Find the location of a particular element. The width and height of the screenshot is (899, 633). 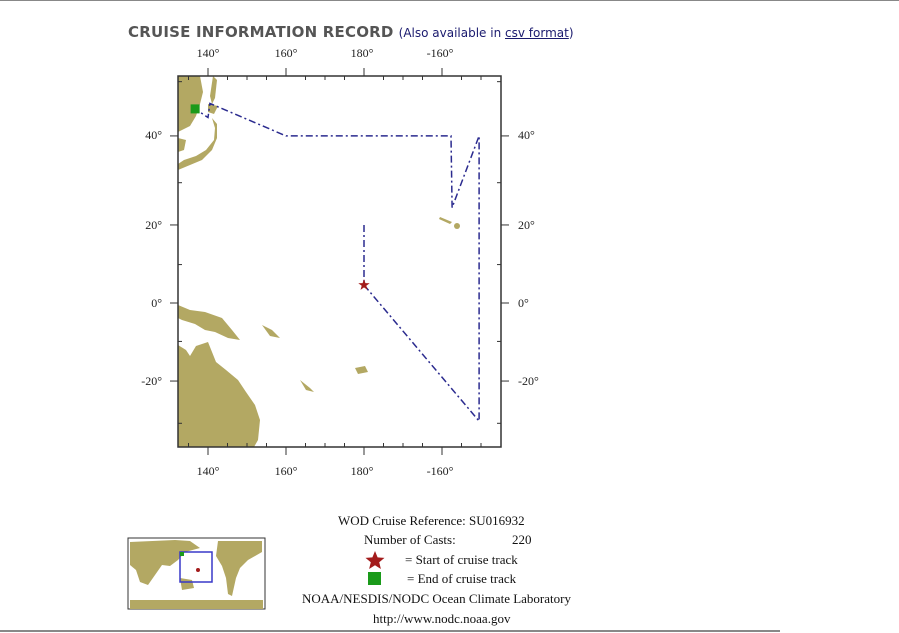

csv-format-link: csv format is located at coordinates (537, 33).